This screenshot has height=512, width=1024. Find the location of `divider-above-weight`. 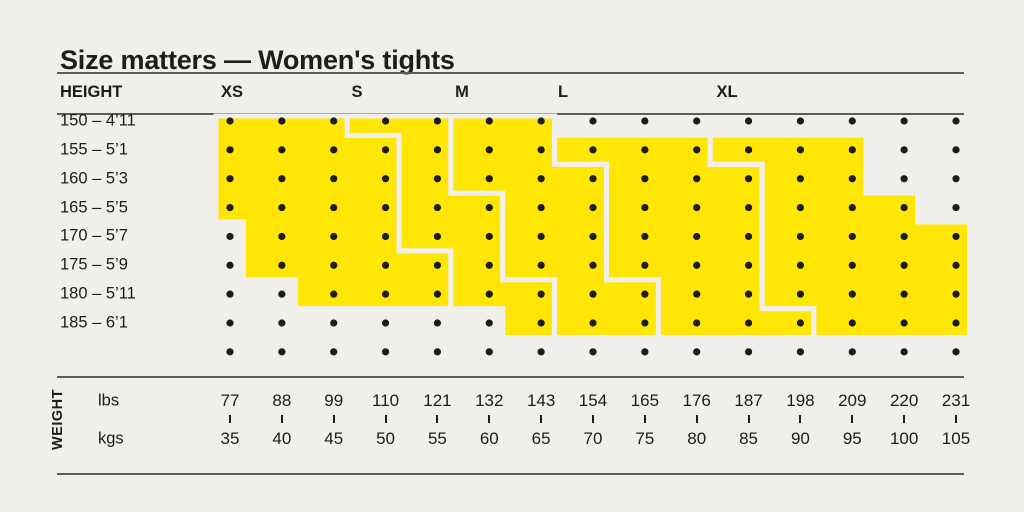

divider-above-weight is located at coordinates (510, 377).